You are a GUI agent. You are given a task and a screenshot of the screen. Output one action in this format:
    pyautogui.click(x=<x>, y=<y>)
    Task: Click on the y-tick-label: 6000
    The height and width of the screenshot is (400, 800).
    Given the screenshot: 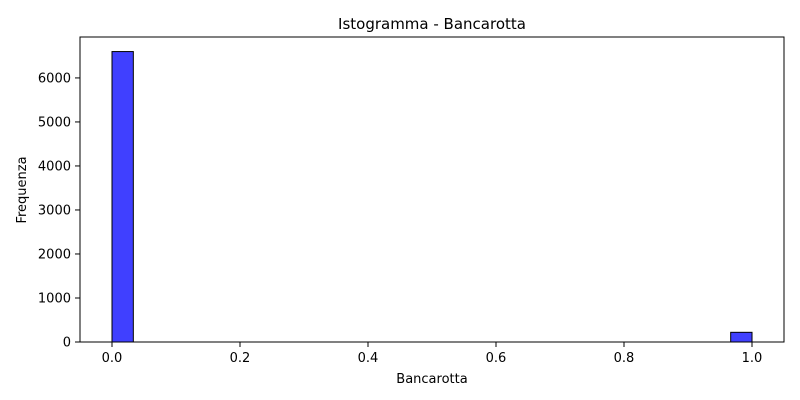 What is the action you would take?
    pyautogui.click(x=54, y=78)
    